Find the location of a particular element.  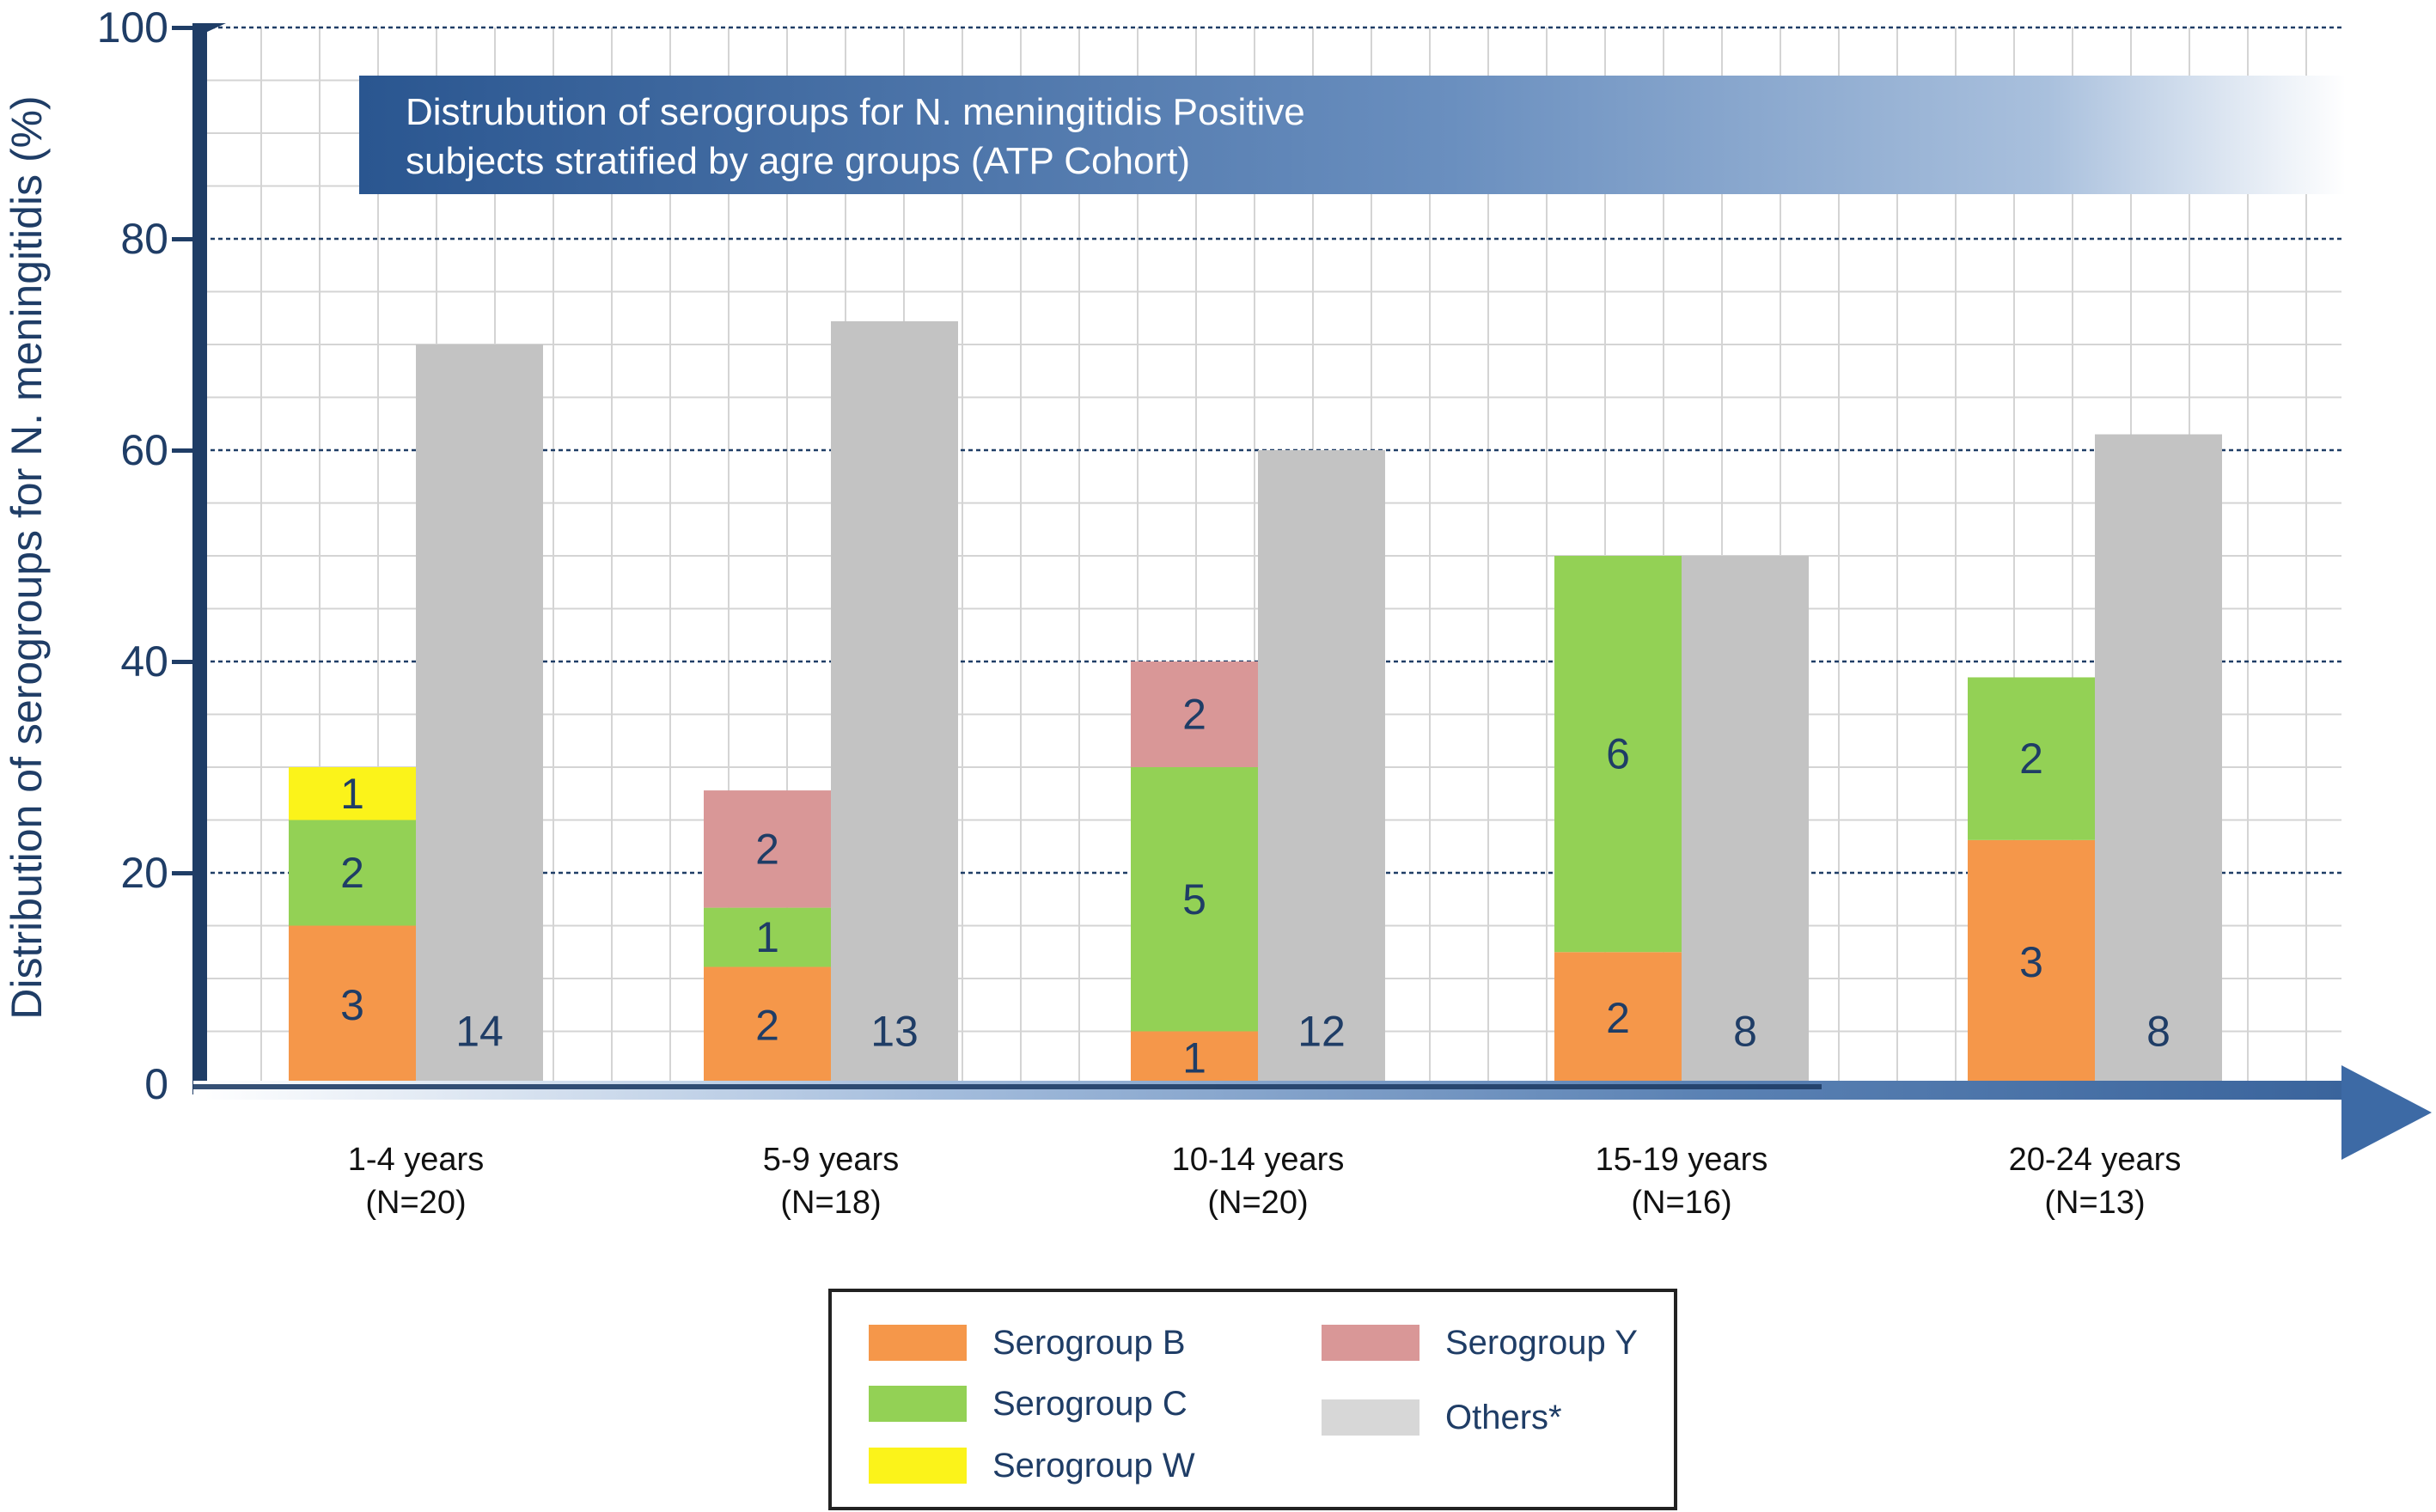

y-tick-label: 40 is located at coordinates (144, 661).